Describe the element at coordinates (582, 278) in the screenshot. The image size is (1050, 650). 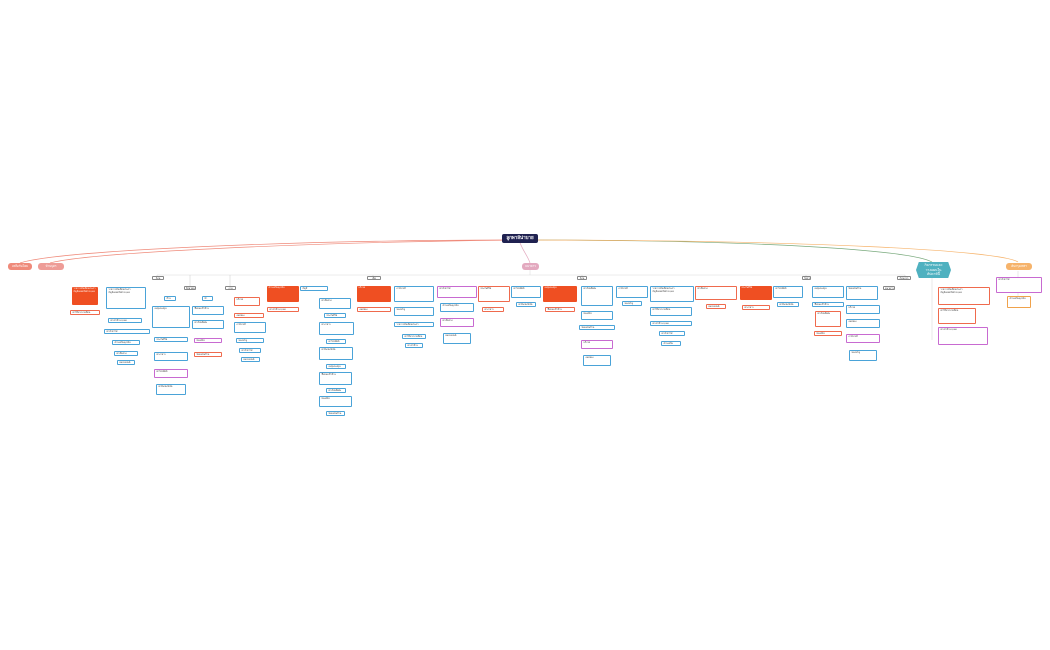
I see `section-label: ก้อนใหญ่` at that location.